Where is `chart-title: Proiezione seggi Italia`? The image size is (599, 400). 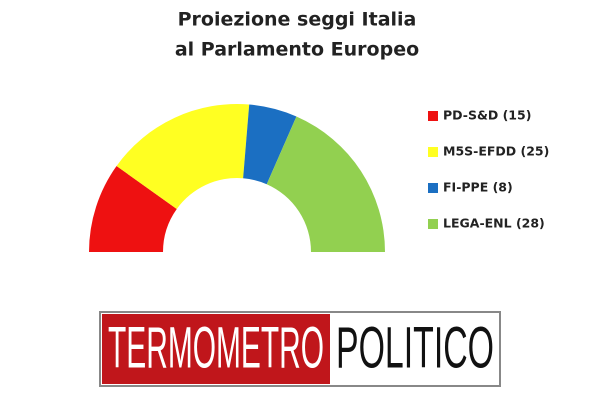
chart-title: Proiezione seggi Italia is located at coordinates (297, 20).